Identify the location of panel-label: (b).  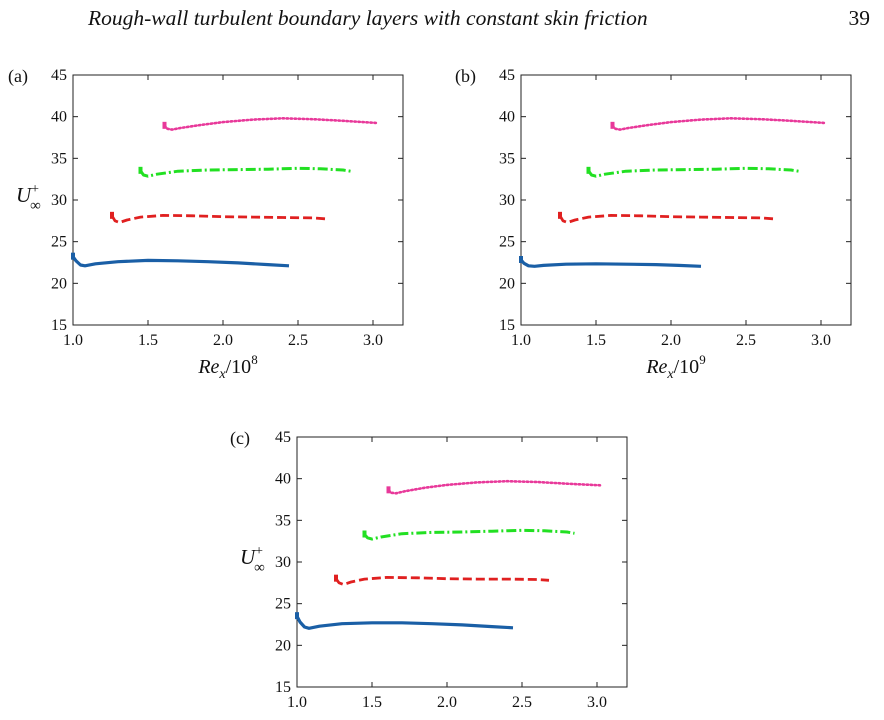
(465, 76).